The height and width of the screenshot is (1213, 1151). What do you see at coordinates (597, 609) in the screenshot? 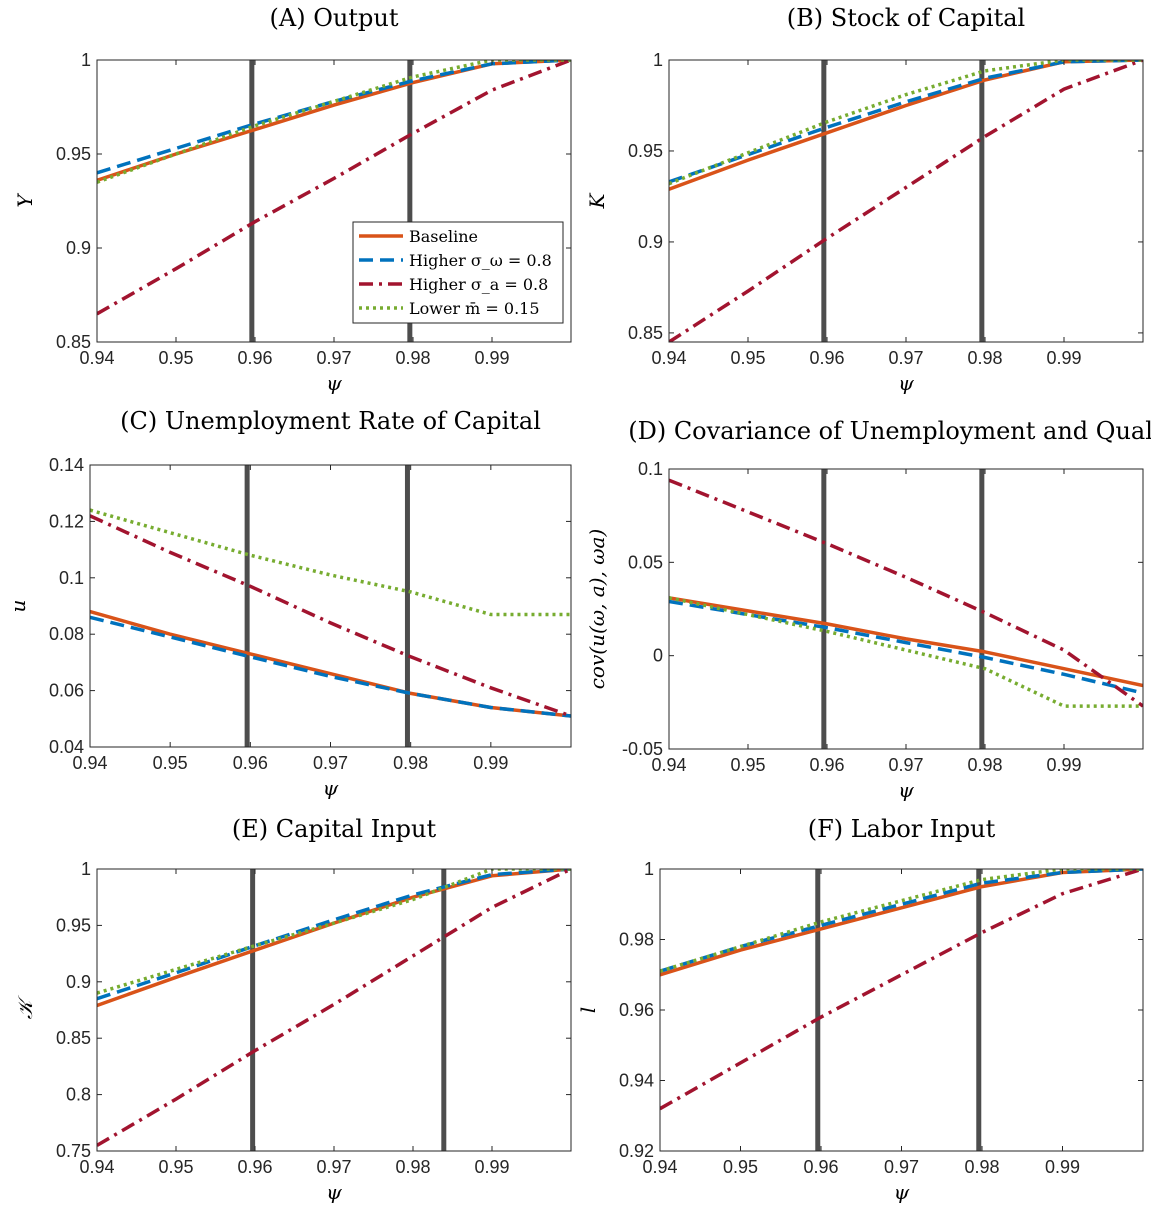
I see `y-axis-label: cov(u(ω, a), ωa)` at bounding box center [597, 609].